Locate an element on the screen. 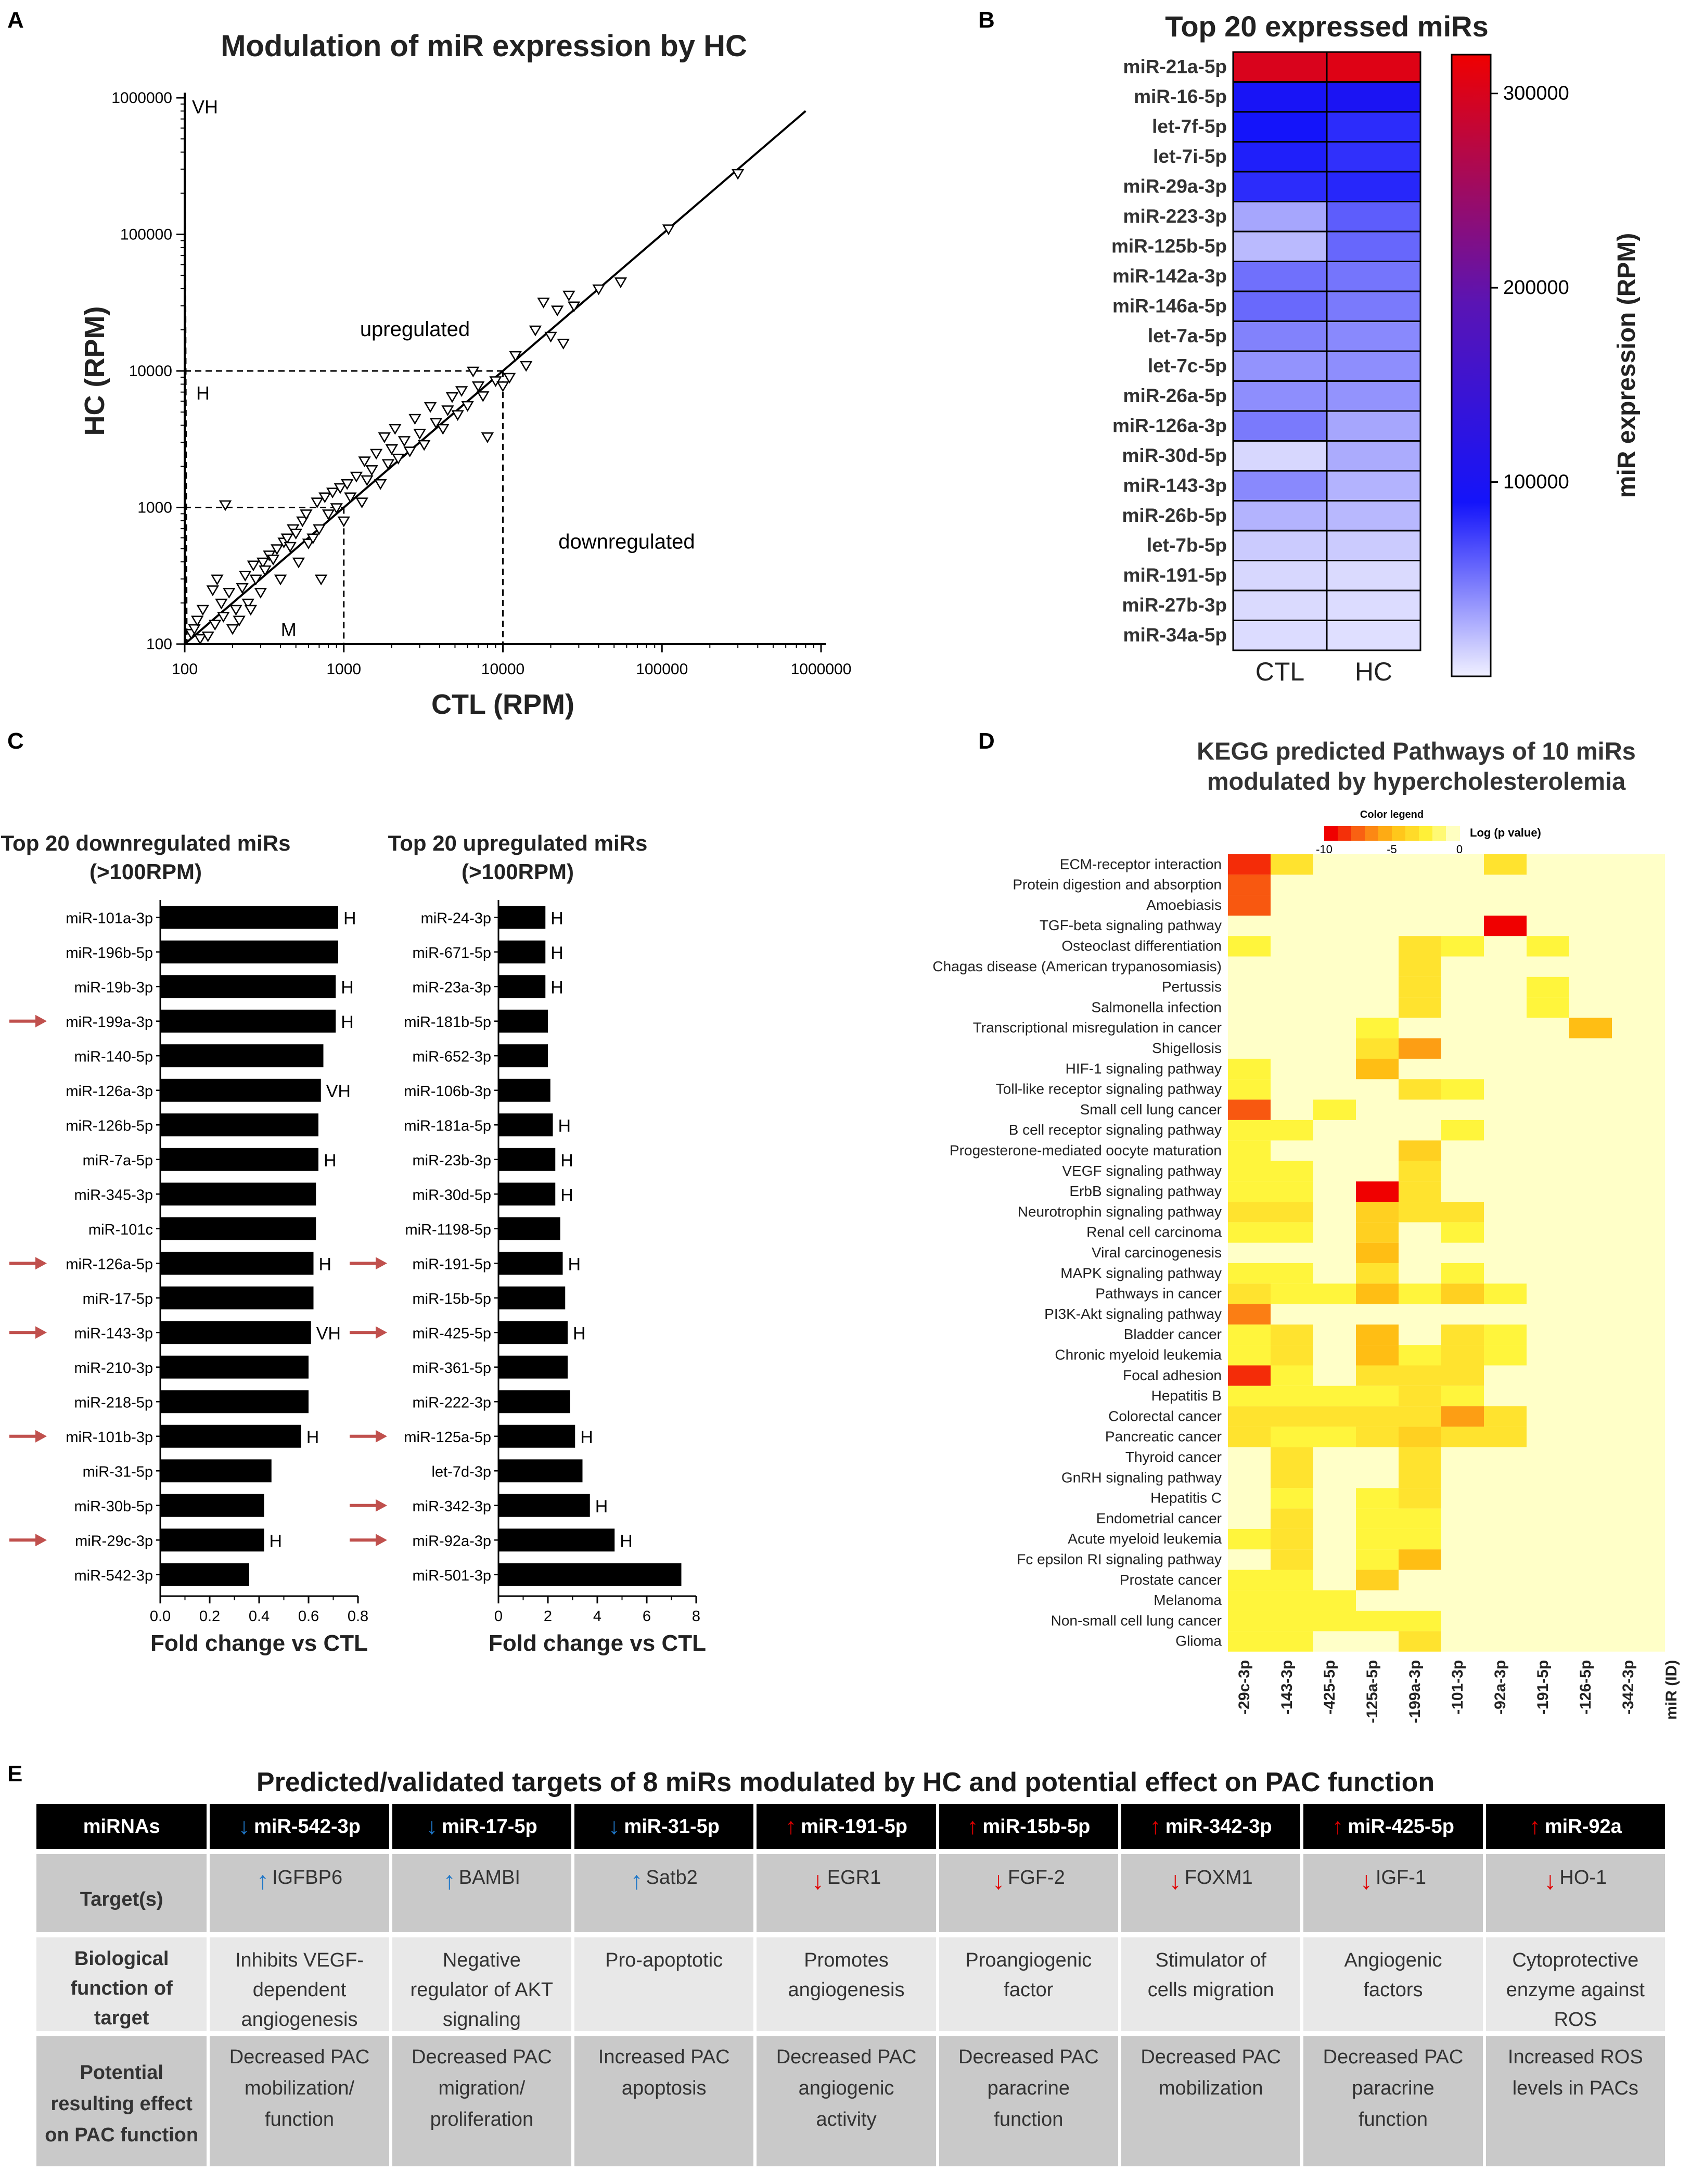 The image size is (1691, 2184). chart-b-row-label: miR-21a-5p is located at coordinates (1175, 66).